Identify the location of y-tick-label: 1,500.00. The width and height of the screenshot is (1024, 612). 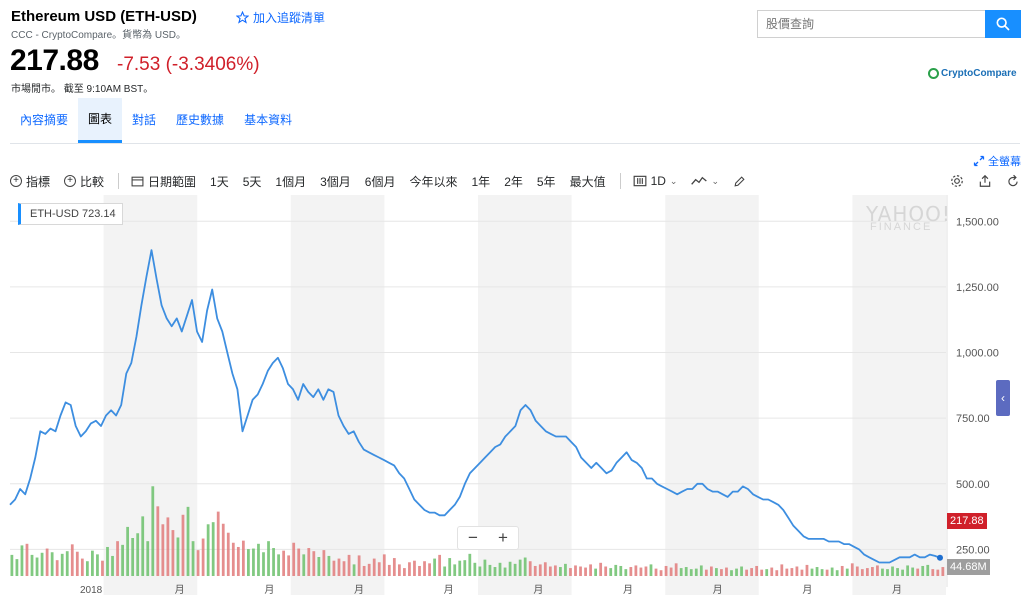
(977, 222).